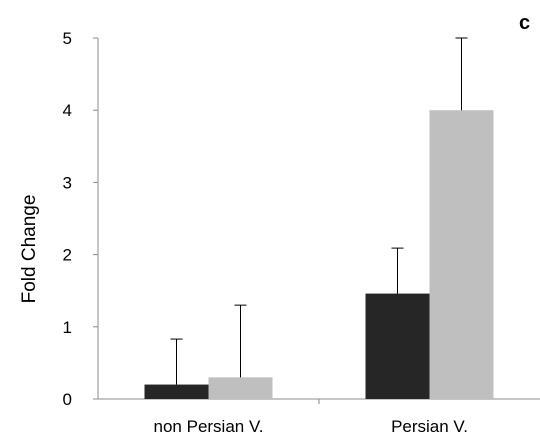 This screenshot has width=540, height=444. I want to click on x-tick-label: non Persian V., so click(209, 426).